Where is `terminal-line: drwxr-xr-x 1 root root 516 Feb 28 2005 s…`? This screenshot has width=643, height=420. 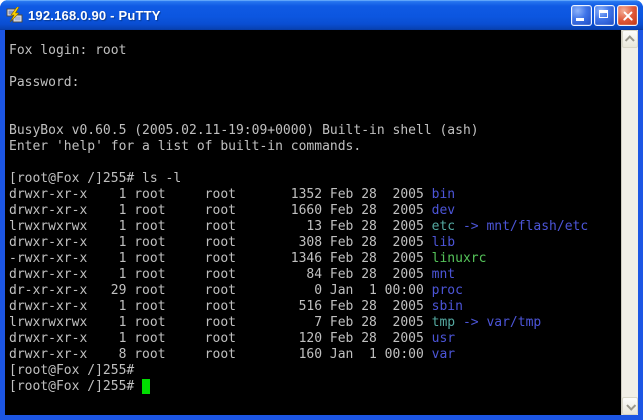
terminal-line: drwxr-xr-x 1 root root 516 Feb 28 2005 s… is located at coordinates (315, 307).